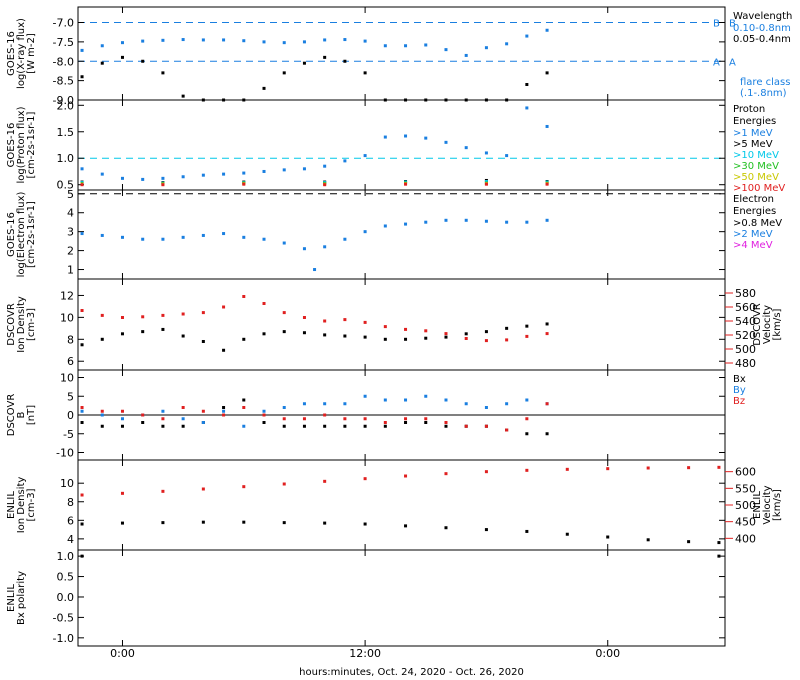  What do you see at coordinates (70, 213) in the screenshot?
I see `y-tick-label: 4` at bounding box center [70, 213].